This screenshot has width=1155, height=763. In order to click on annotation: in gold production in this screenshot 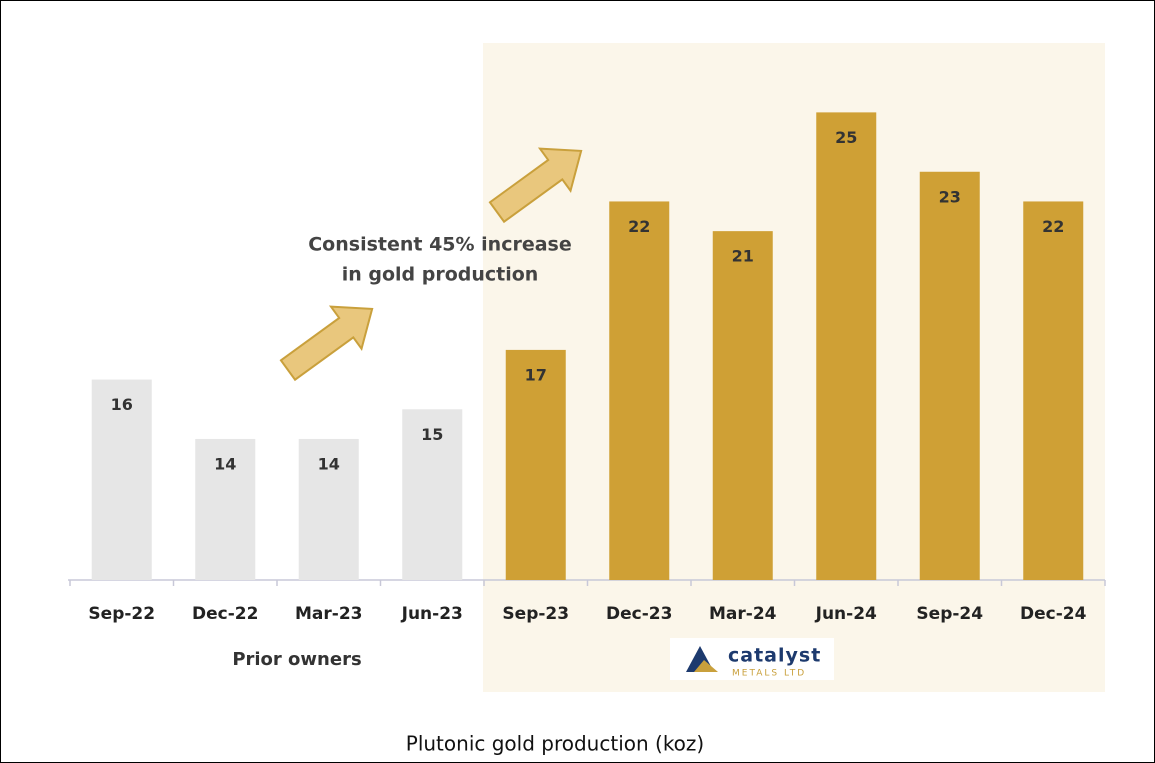, I will do `click(440, 275)`.